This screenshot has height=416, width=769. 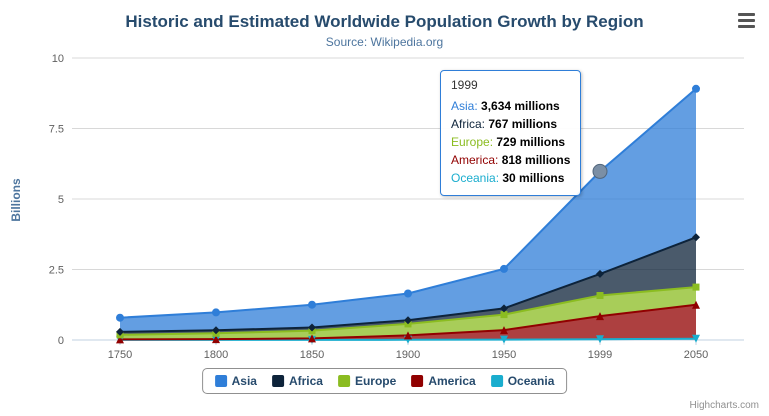 What do you see at coordinates (384, 42) in the screenshot?
I see `chart-subtitle: Source: Wikipedia.org` at bounding box center [384, 42].